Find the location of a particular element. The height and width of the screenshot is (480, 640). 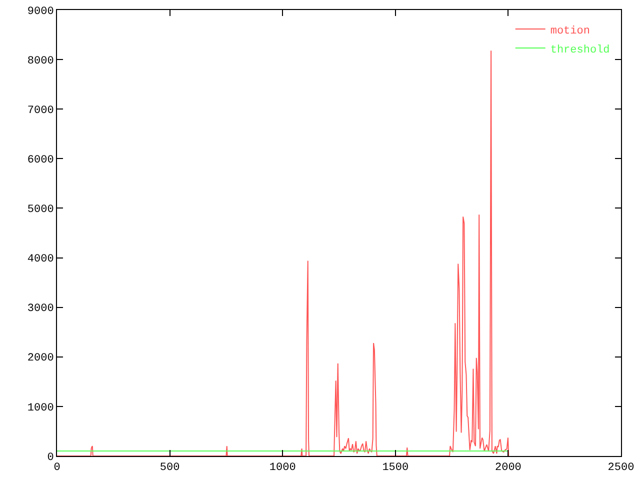

y-tick-label: 3000 is located at coordinates (40, 309).